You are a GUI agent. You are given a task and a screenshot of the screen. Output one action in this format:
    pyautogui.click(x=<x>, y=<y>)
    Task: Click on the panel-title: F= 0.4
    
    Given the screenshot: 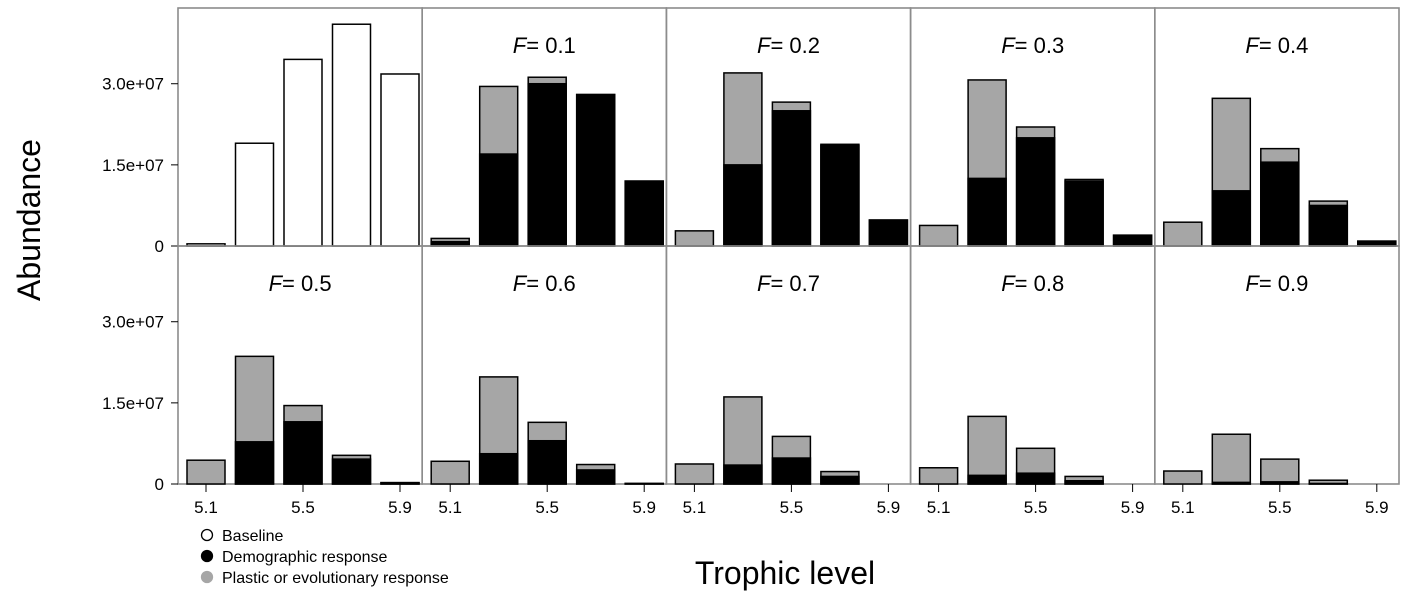 What is the action you would take?
    pyautogui.click(x=1276, y=45)
    